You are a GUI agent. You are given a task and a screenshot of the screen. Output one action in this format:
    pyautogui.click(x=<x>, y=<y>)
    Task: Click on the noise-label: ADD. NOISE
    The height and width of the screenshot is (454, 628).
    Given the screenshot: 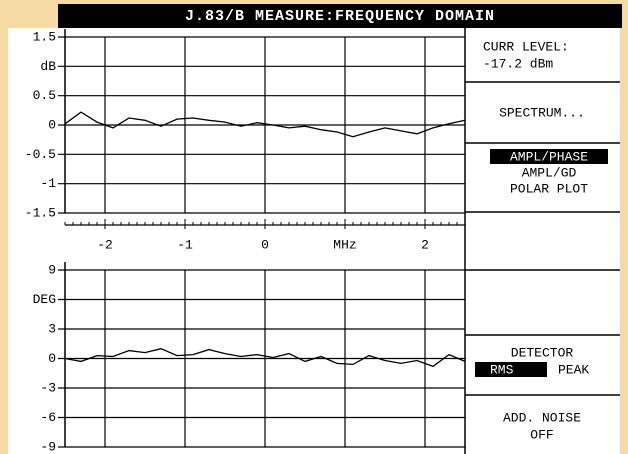 What is the action you would take?
    pyautogui.click(x=542, y=417)
    